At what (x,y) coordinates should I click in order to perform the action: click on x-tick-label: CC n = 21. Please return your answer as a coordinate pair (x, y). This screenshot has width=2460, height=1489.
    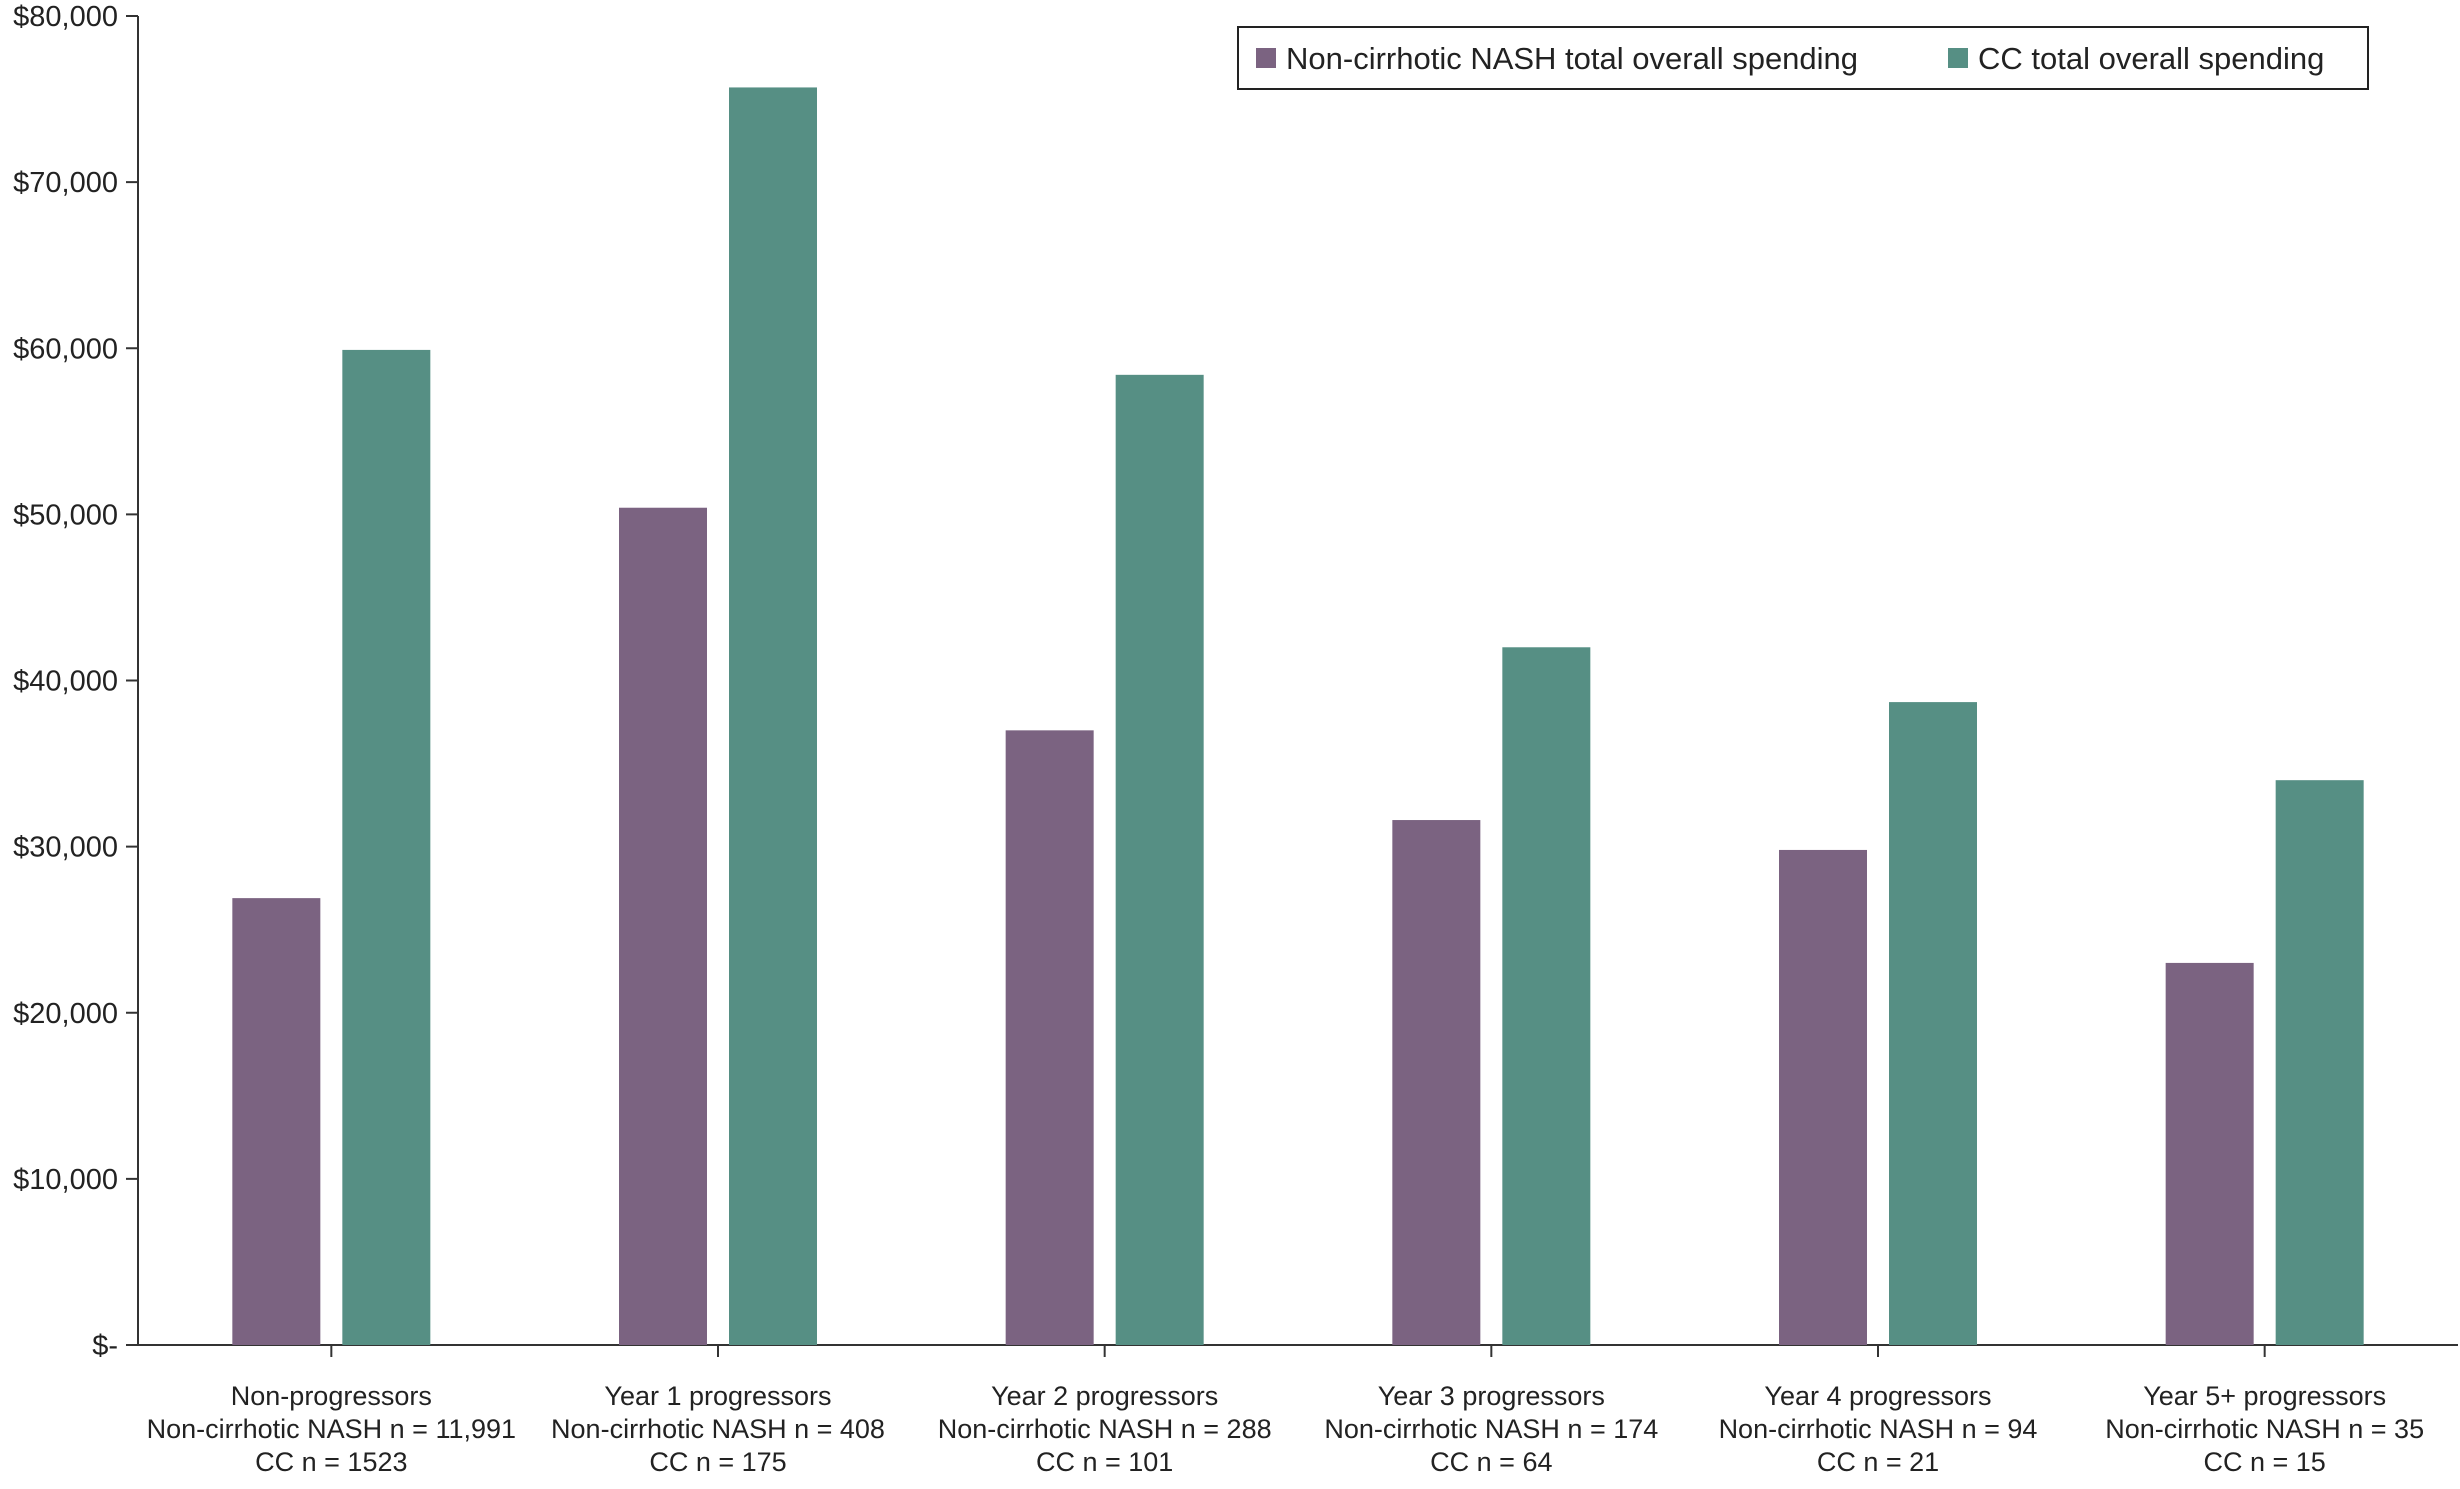
    Looking at the image, I should click on (1878, 1462).